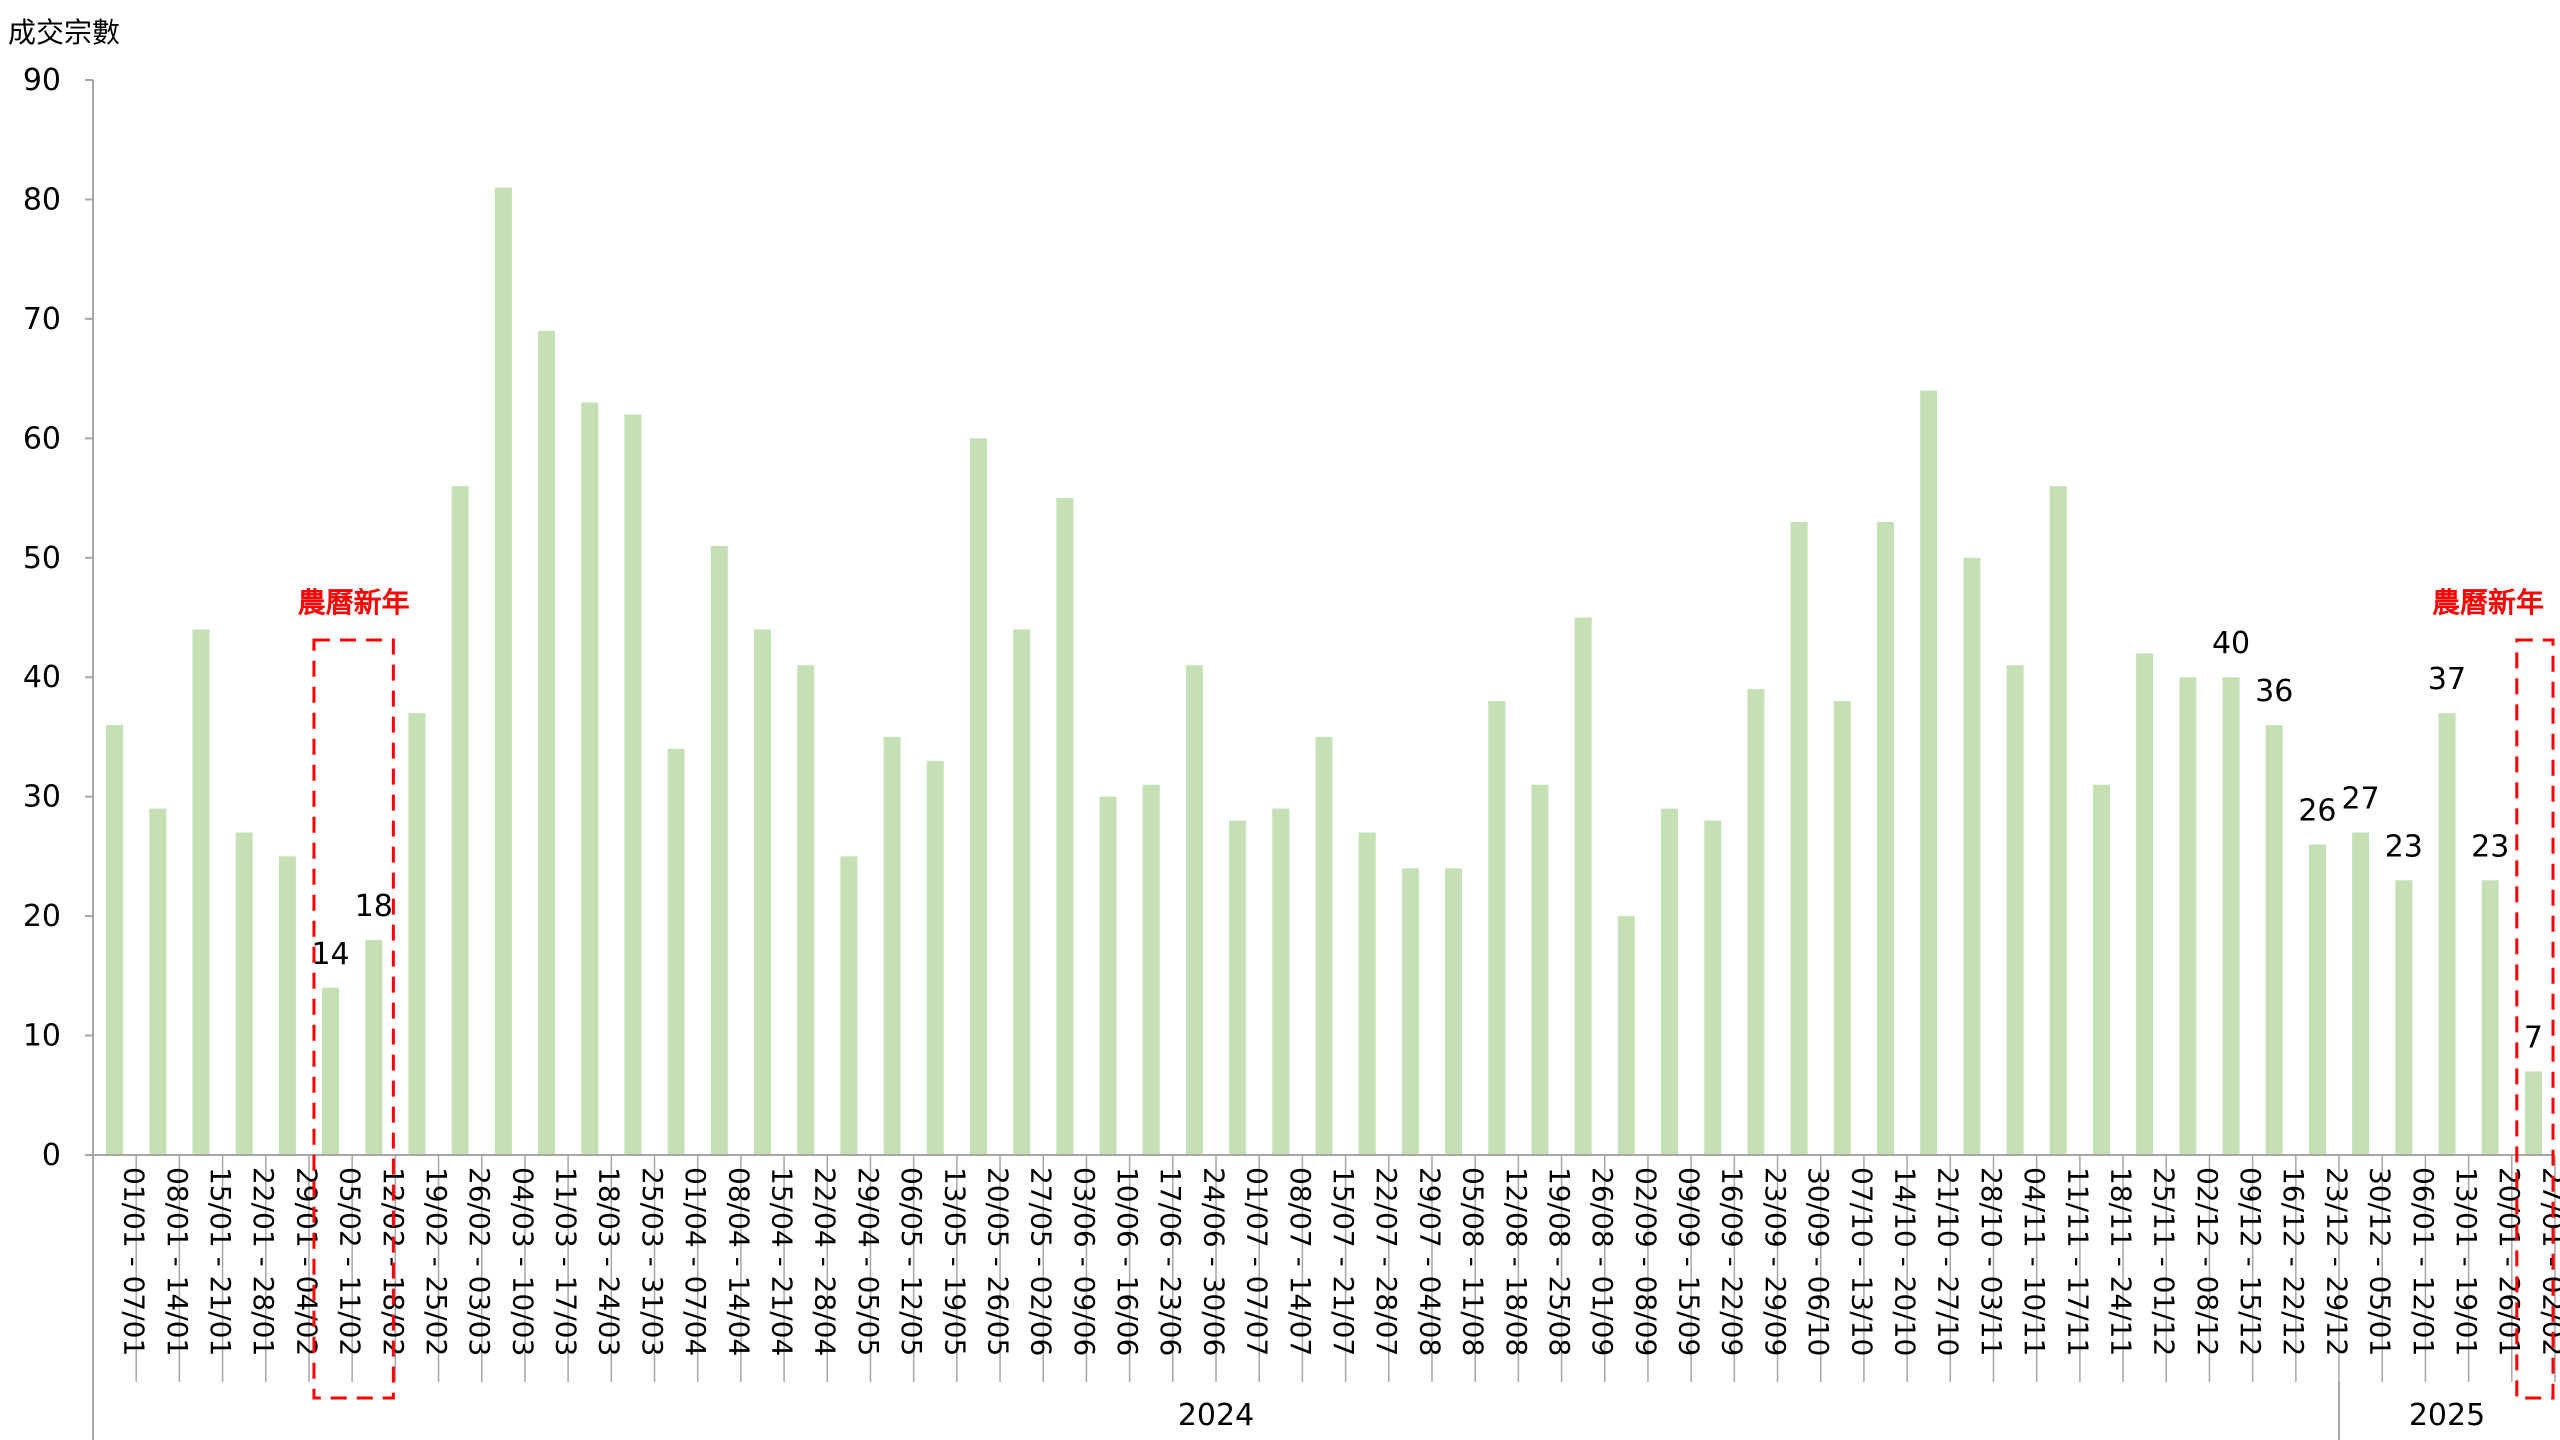 The image size is (2560, 1440). Describe the element at coordinates (609, 1261) in the screenshot. I see `x-category-label: 18/03 - 24/03` at that location.